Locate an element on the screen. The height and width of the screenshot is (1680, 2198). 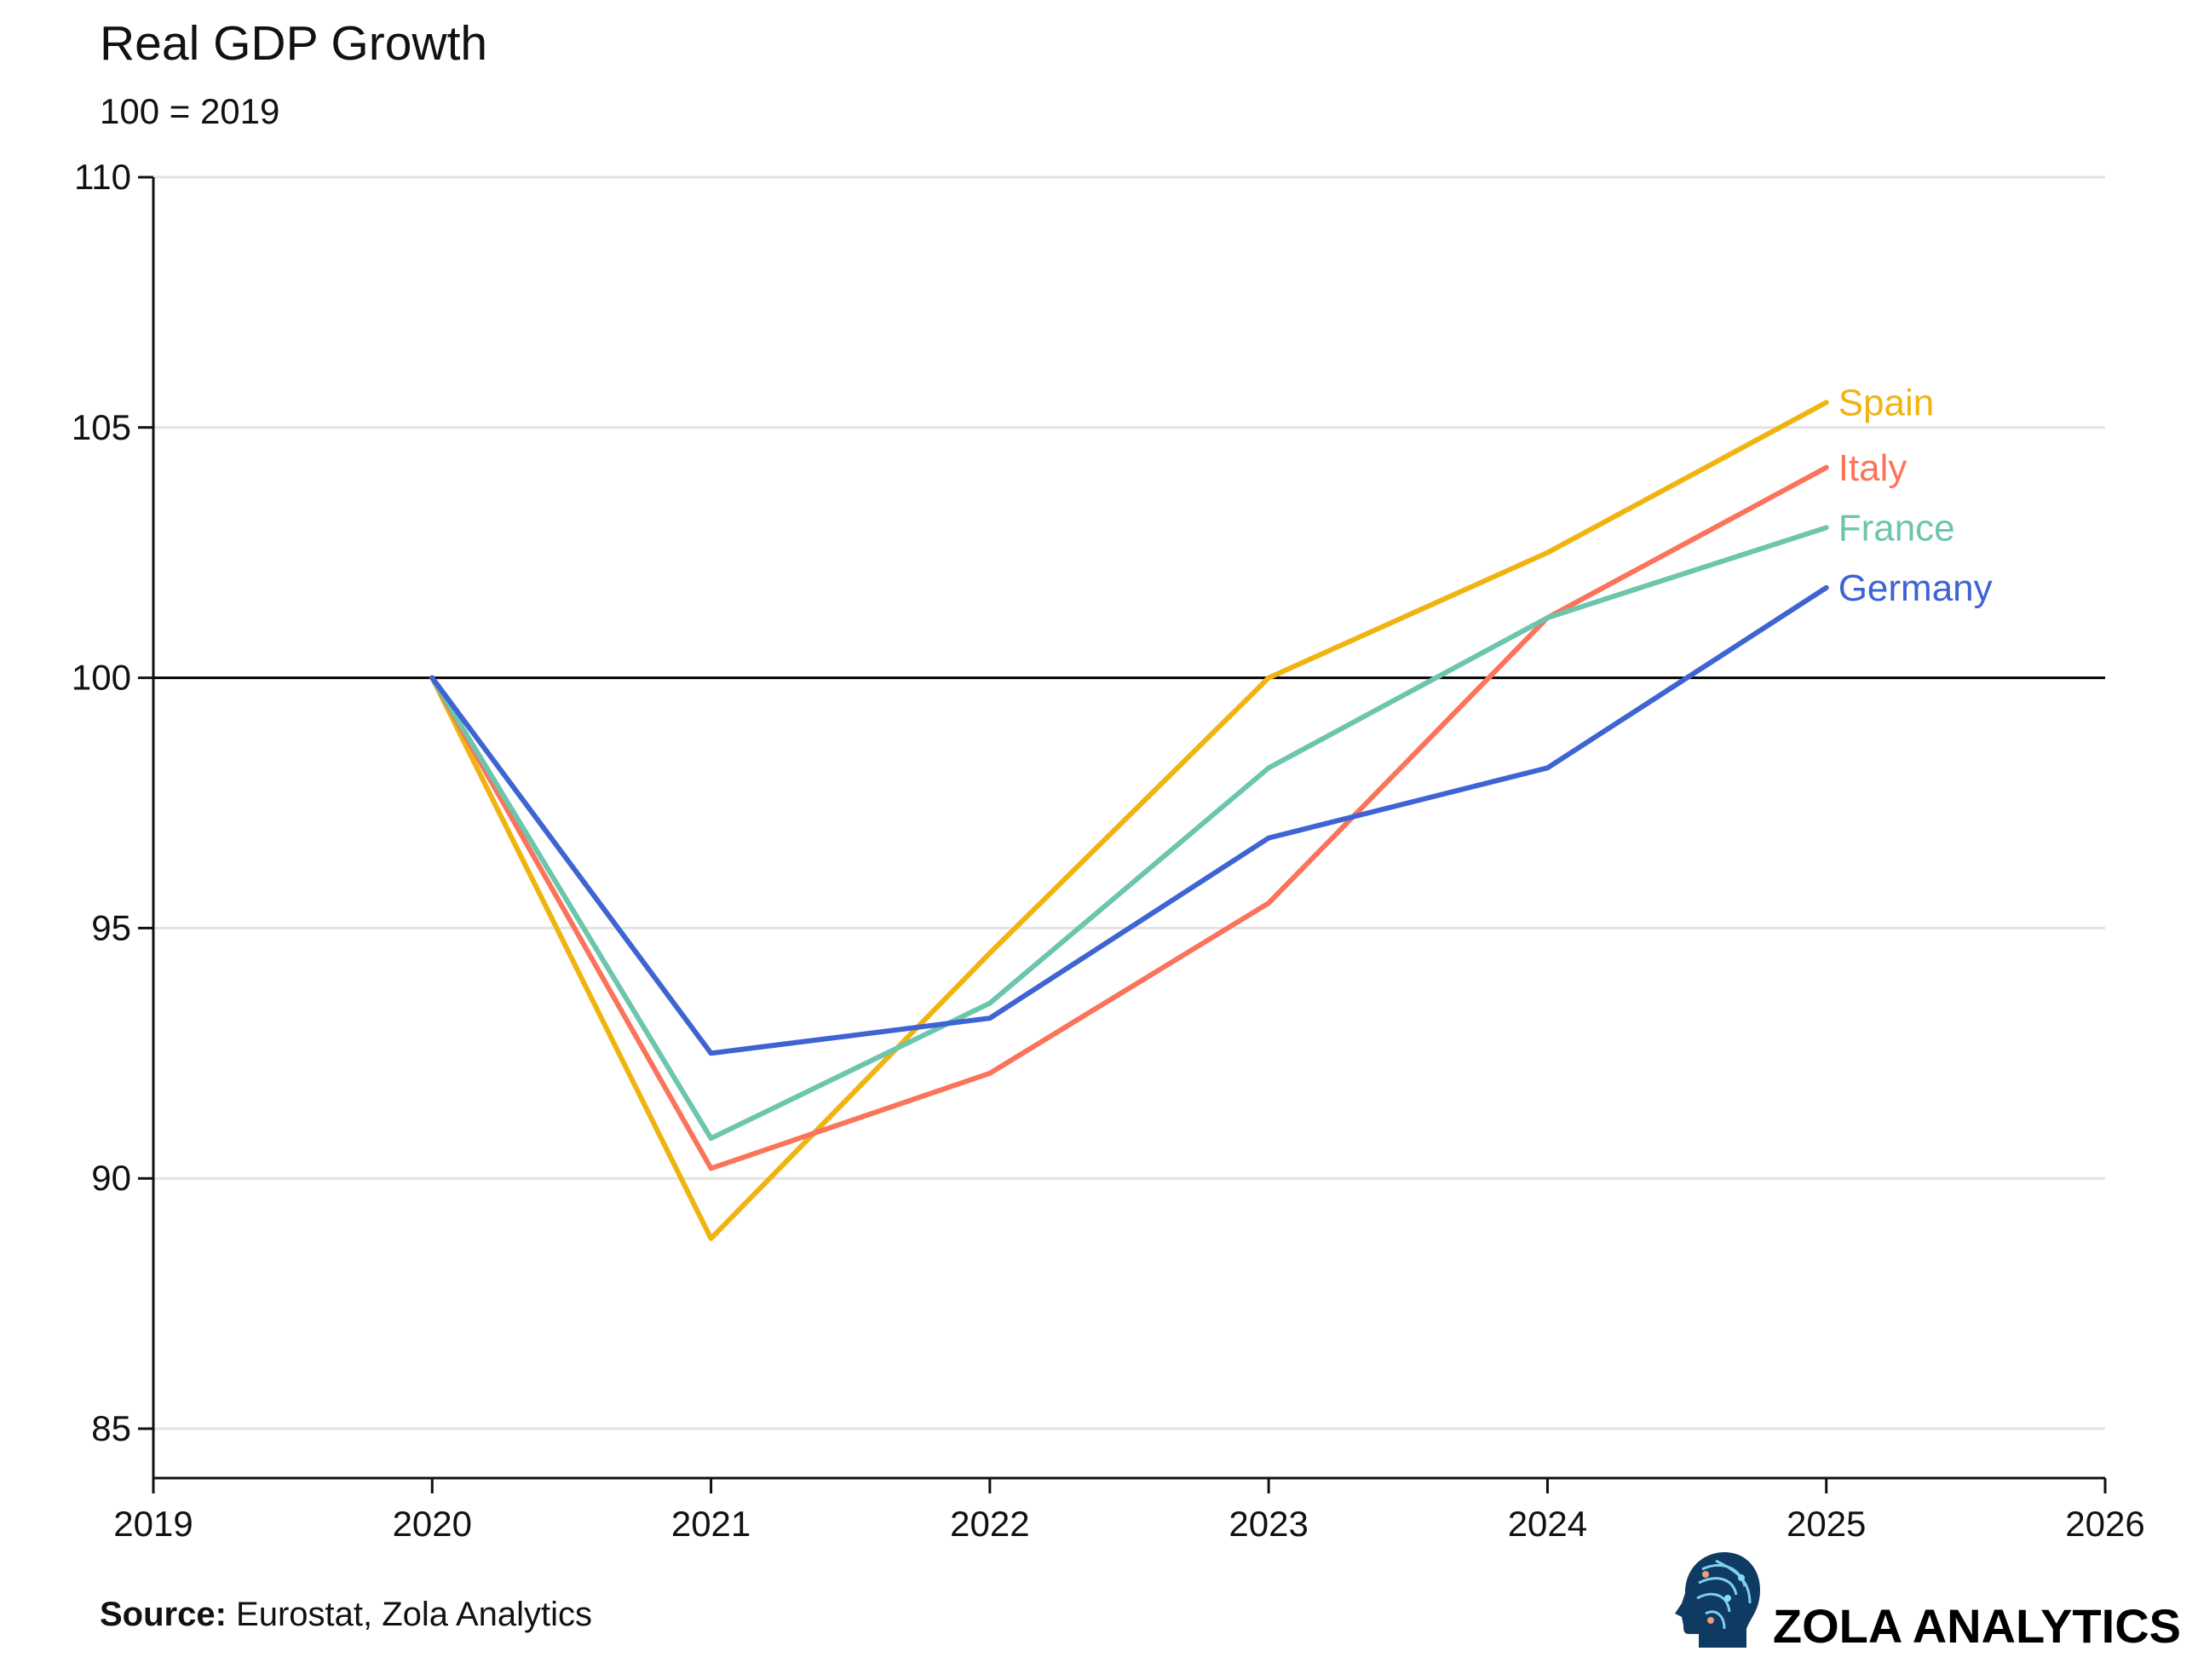
x-tick-label: 2024 is located at coordinates (1547, 1524).